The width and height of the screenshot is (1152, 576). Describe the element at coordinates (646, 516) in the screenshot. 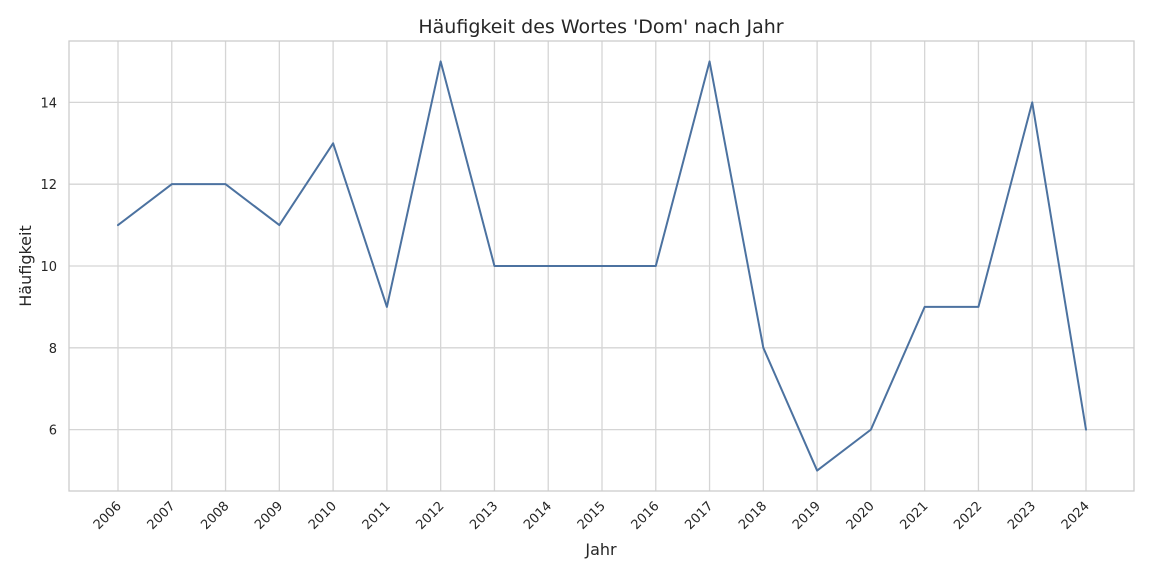

I see `x-tick-label: 2016` at that location.